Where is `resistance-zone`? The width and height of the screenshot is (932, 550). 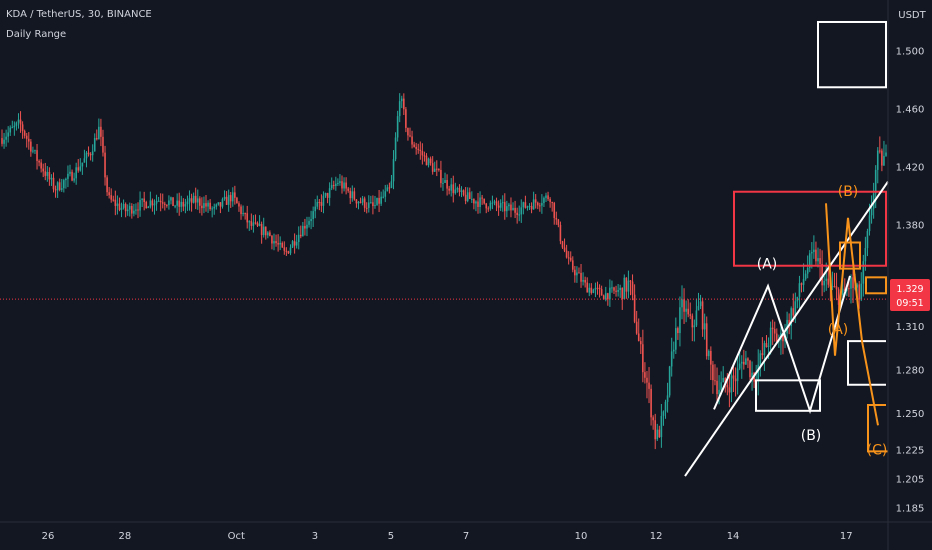 resistance-zone is located at coordinates (810, 228).